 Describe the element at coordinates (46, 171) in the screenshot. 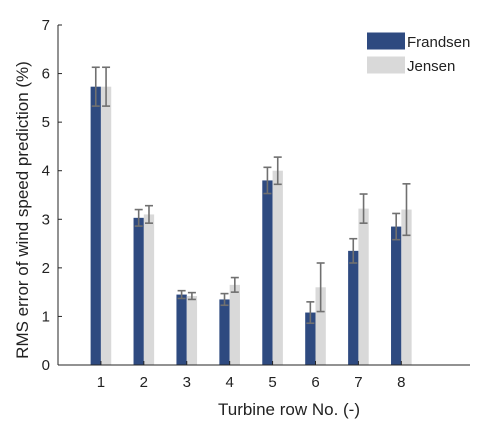

I see `y-tick-label: 4` at that location.